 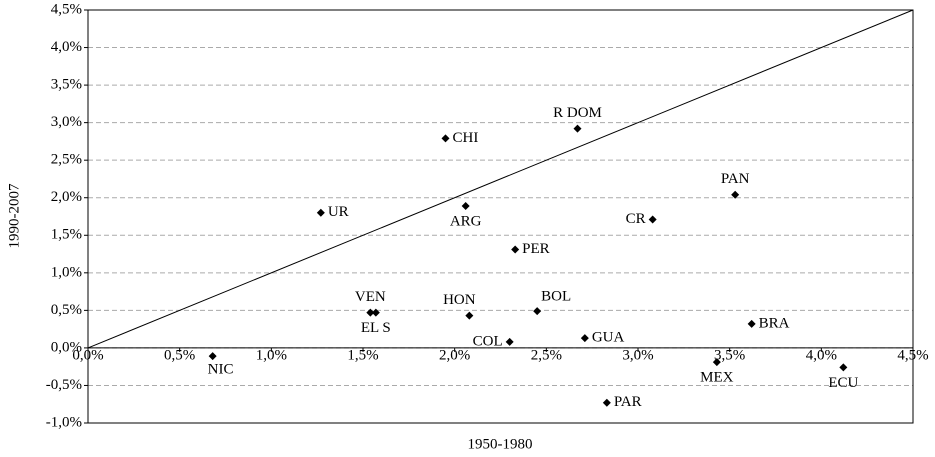 What do you see at coordinates (362, 355) in the screenshot?
I see `x-tick-label: 1,5%` at bounding box center [362, 355].